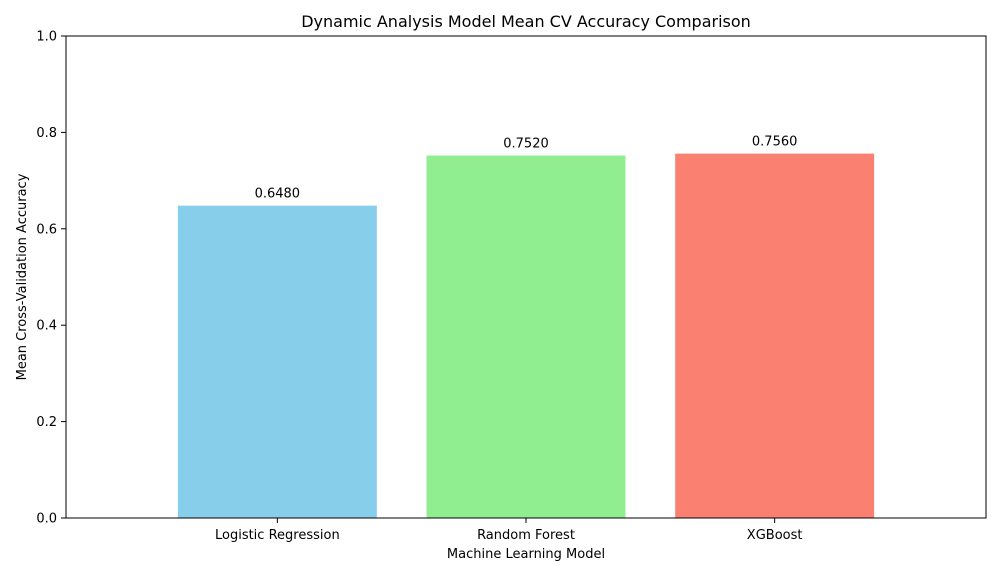  I want to click on y-tick-label: 0.2, so click(46, 422).